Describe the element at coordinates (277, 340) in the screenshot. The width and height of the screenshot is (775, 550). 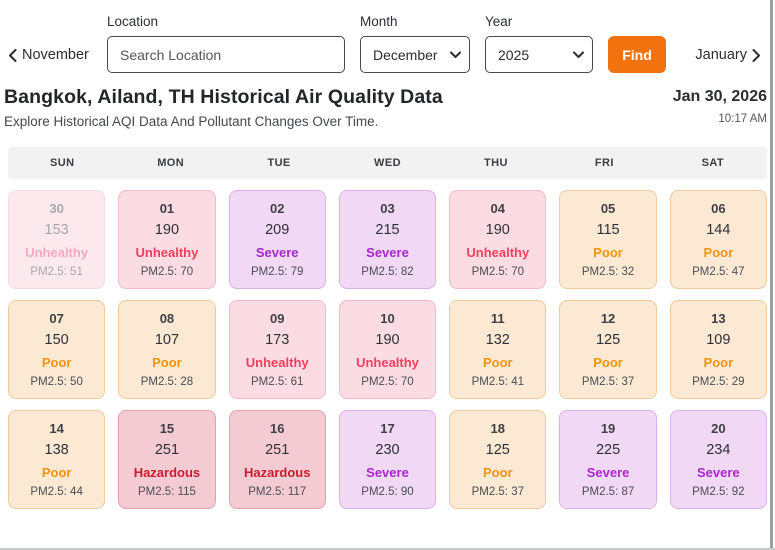
I see `aqi-value: 173` at that location.